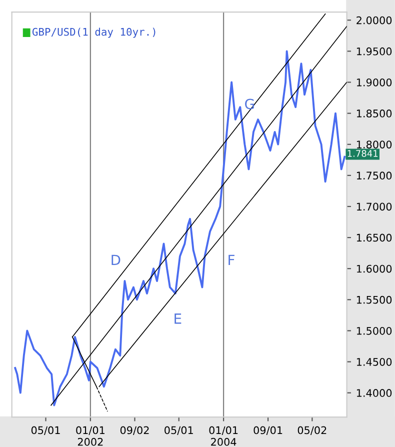 The image size is (395, 447). What do you see at coordinates (374, 393) in the screenshot?
I see `y-tick-label: 1.4000` at bounding box center [374, 393].